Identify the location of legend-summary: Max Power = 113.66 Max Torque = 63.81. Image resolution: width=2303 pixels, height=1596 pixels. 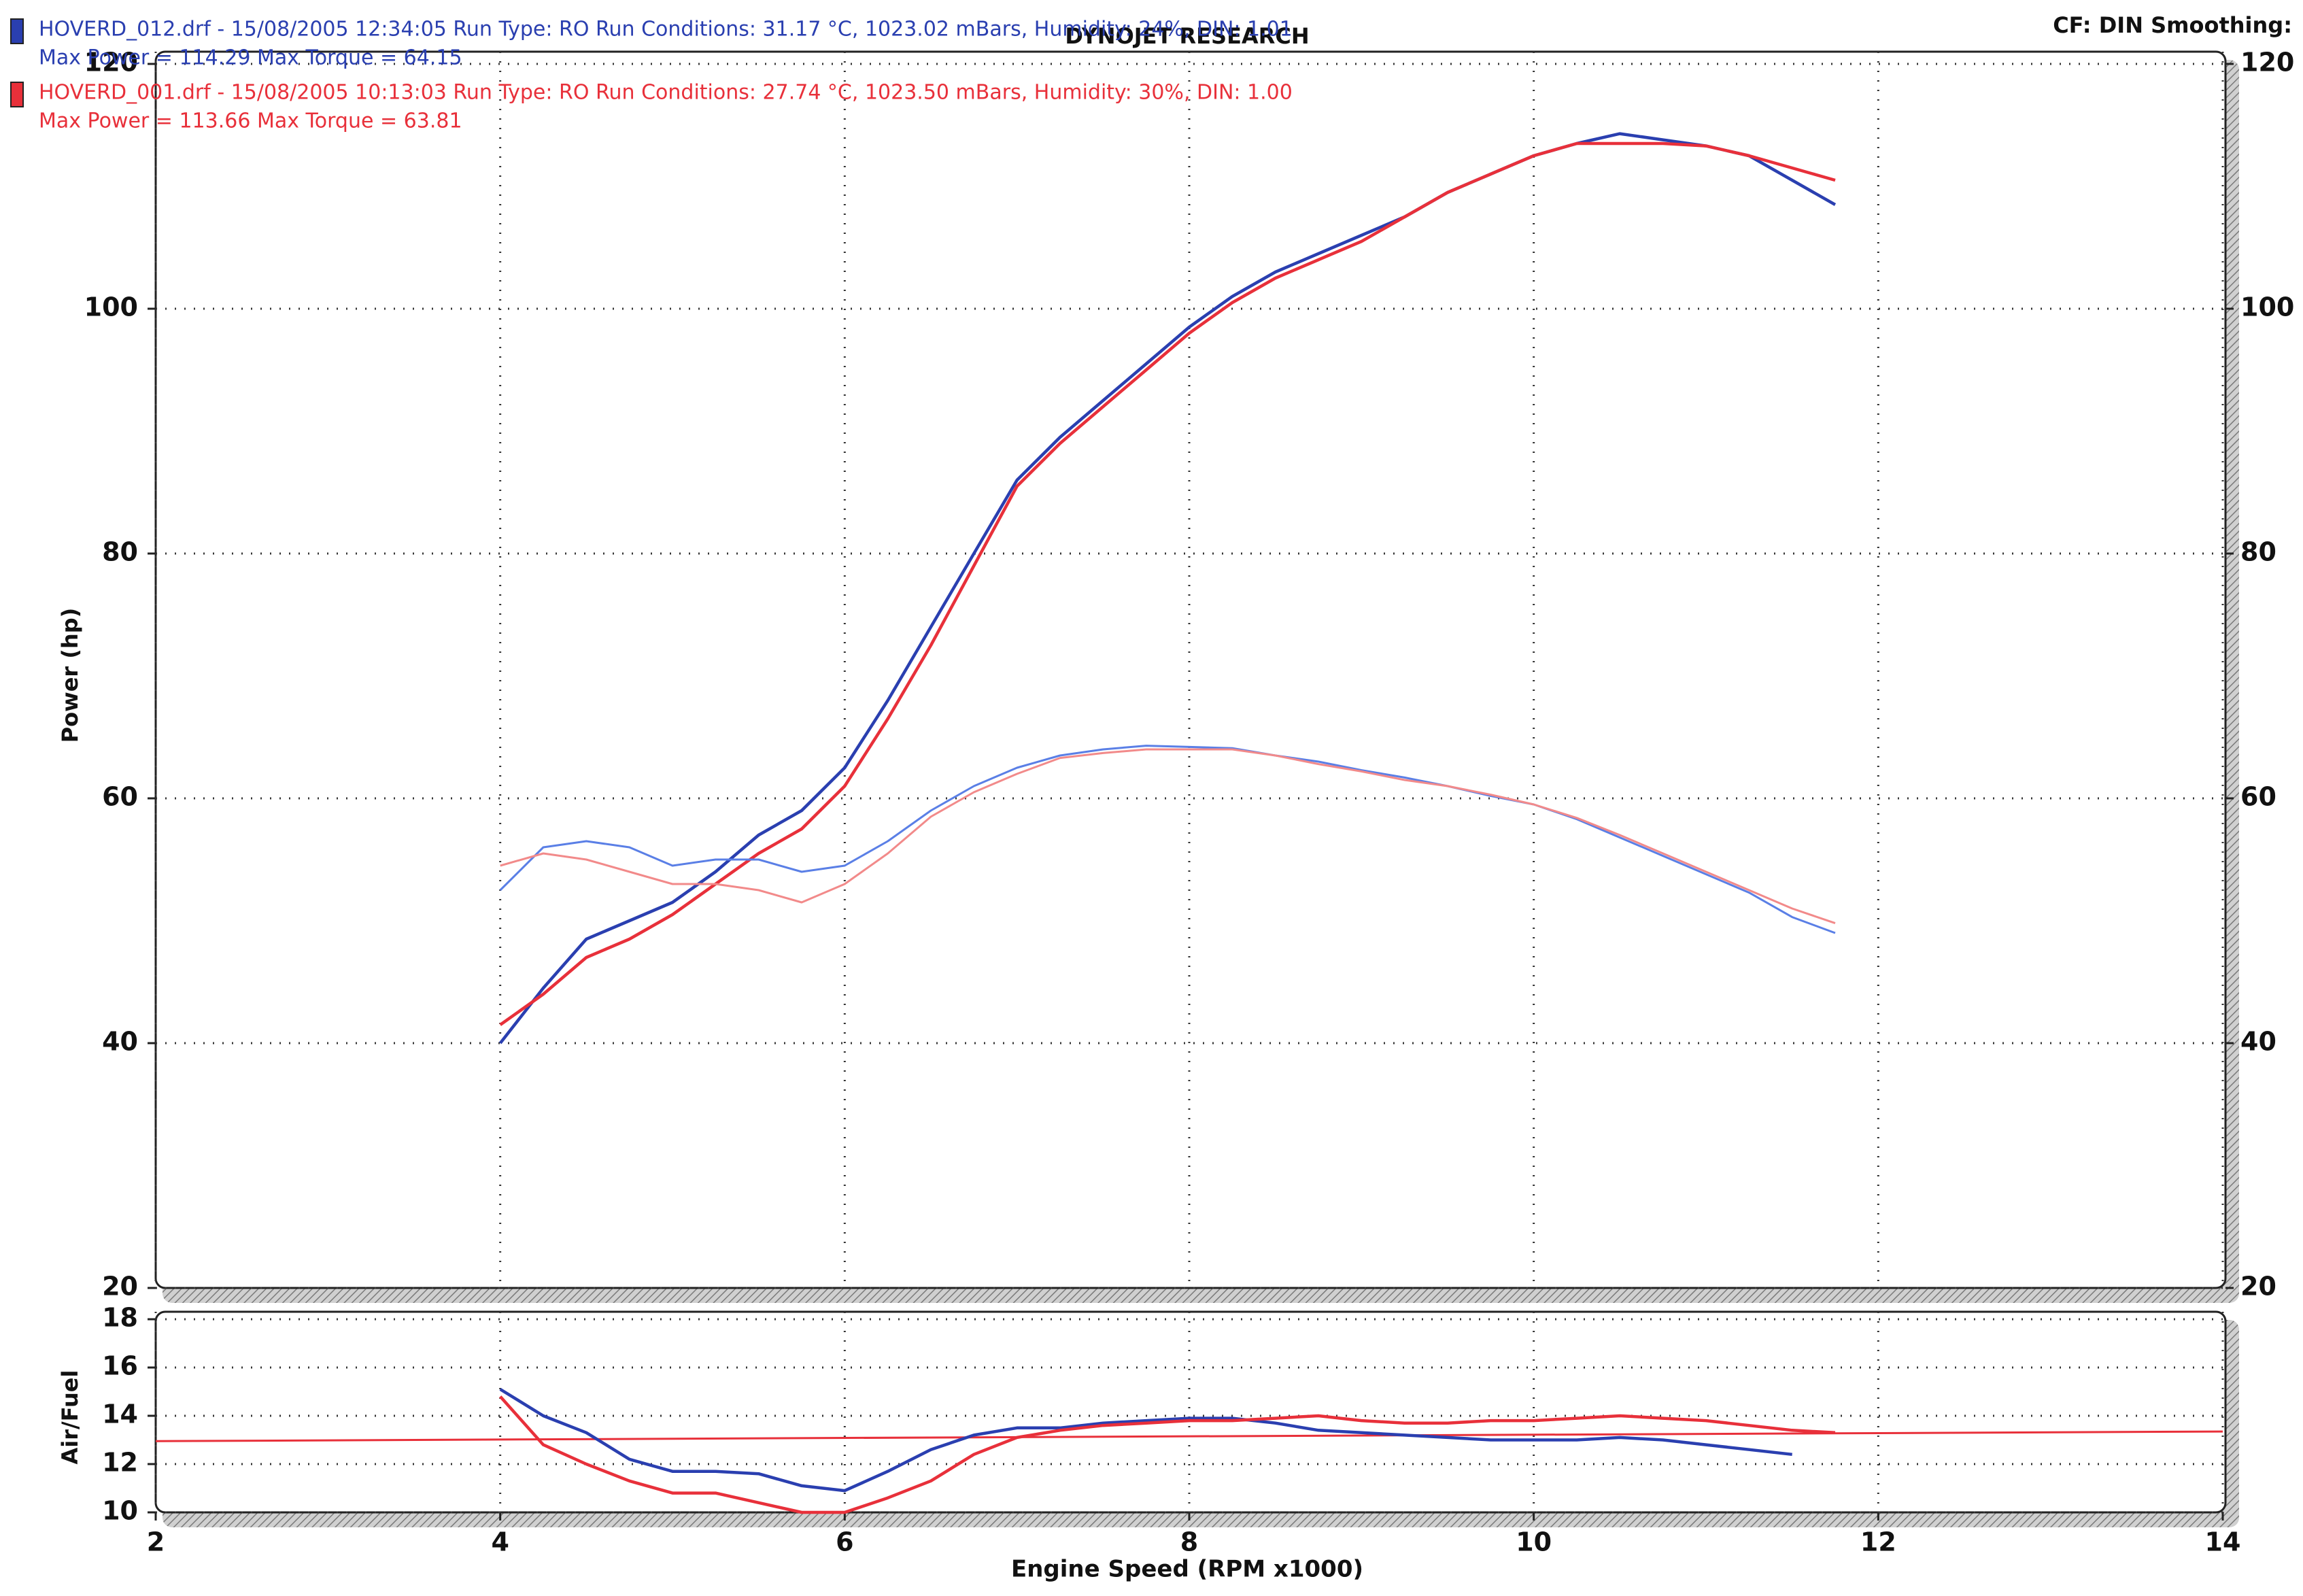
(250, 121).